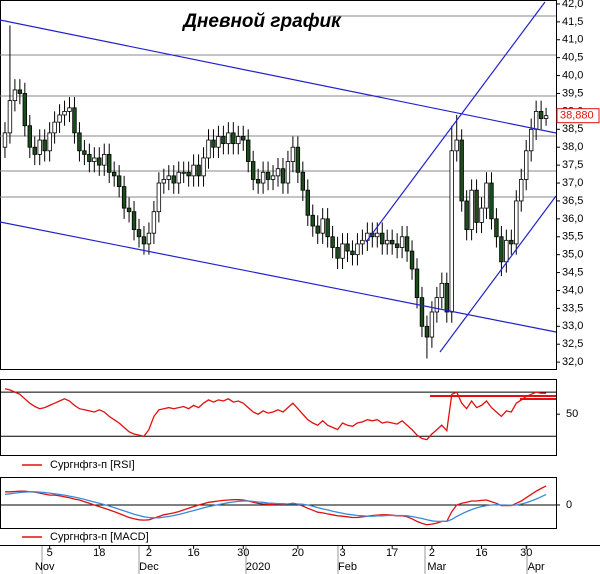  What do you see at coordinates (572, 362) in the screenshot?
I see `y-tick-label: 32,0` at bounding box center [572, 362].